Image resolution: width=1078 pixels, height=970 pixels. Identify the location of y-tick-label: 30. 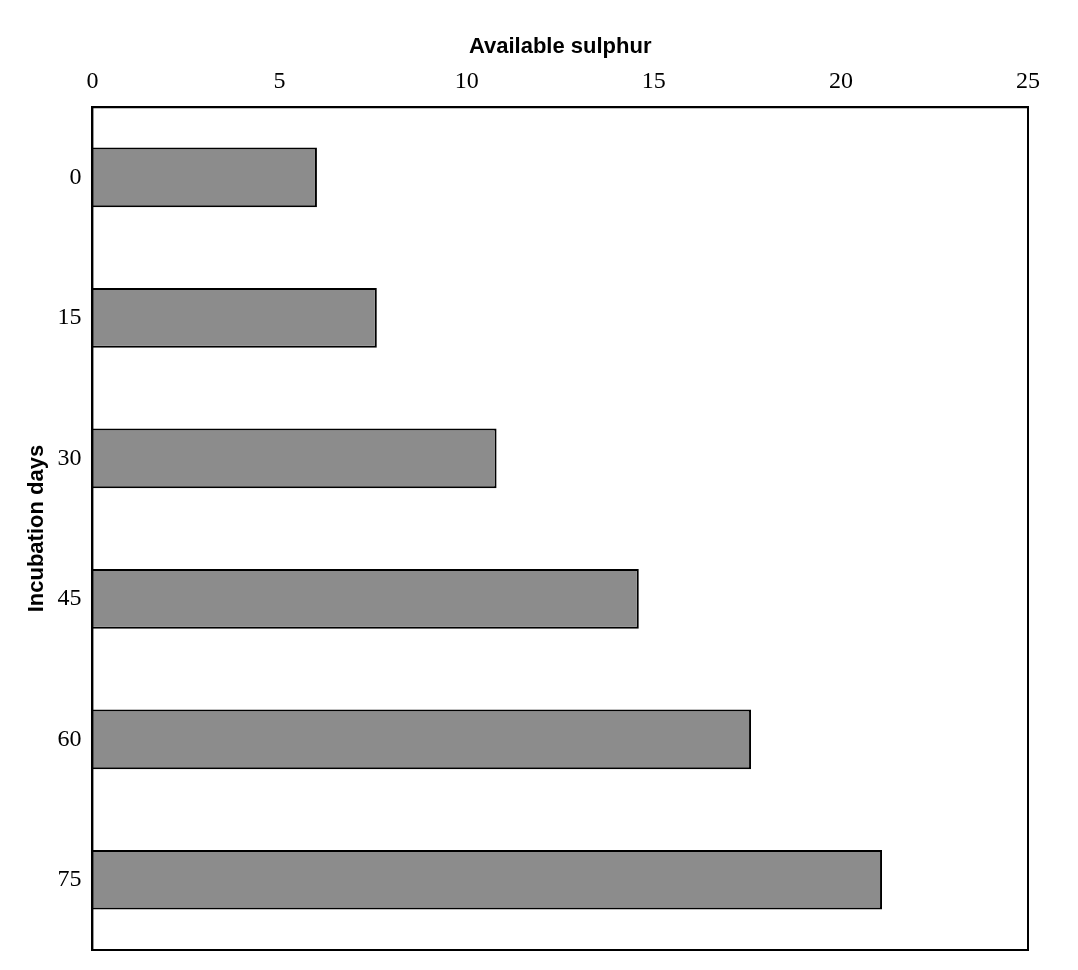
(69, 456).